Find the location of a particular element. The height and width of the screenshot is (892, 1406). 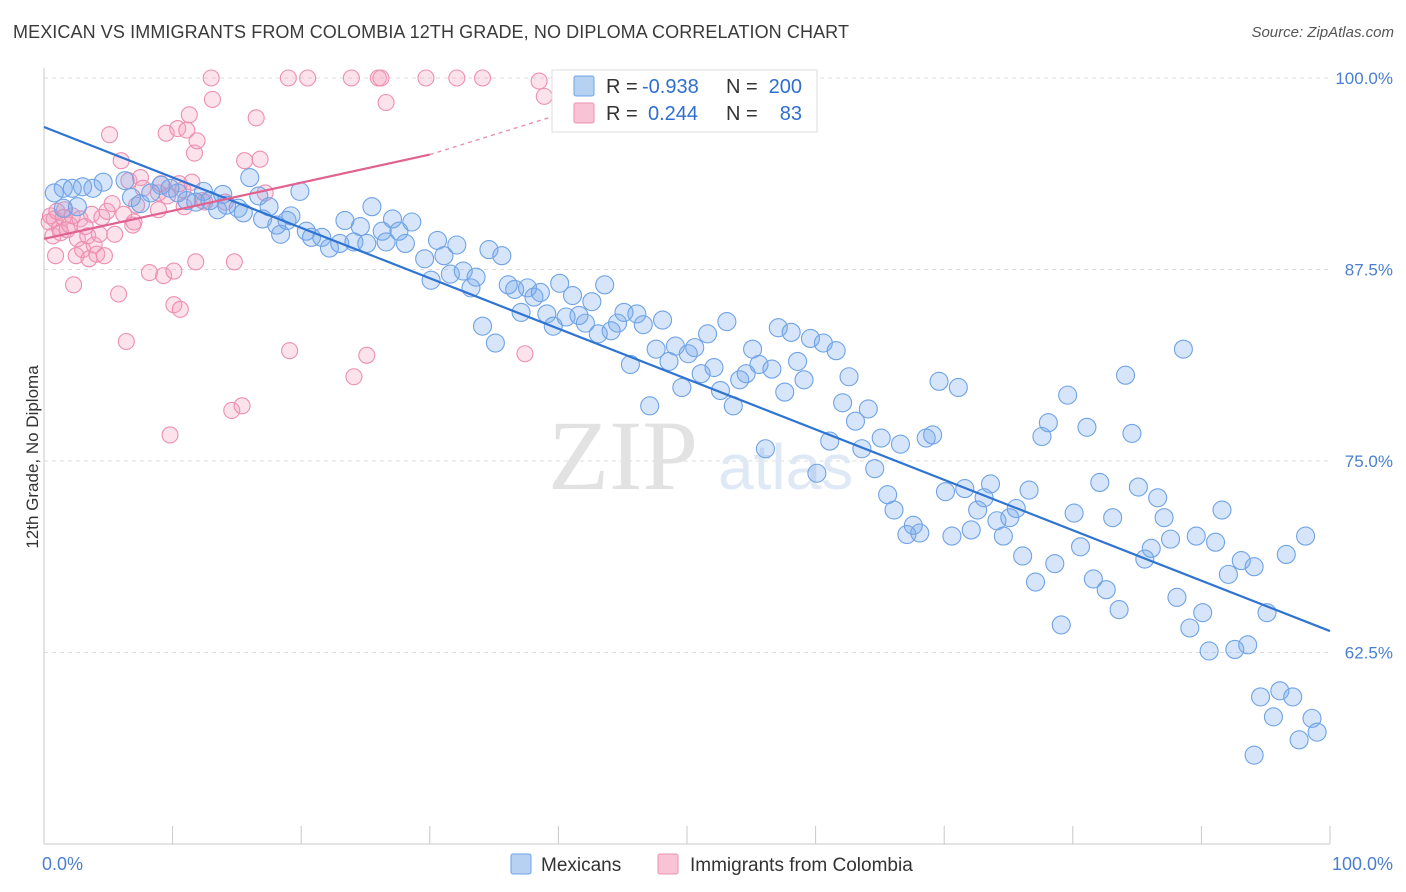

stats-n-value-1: 200 is located at coordinates (785, 87).